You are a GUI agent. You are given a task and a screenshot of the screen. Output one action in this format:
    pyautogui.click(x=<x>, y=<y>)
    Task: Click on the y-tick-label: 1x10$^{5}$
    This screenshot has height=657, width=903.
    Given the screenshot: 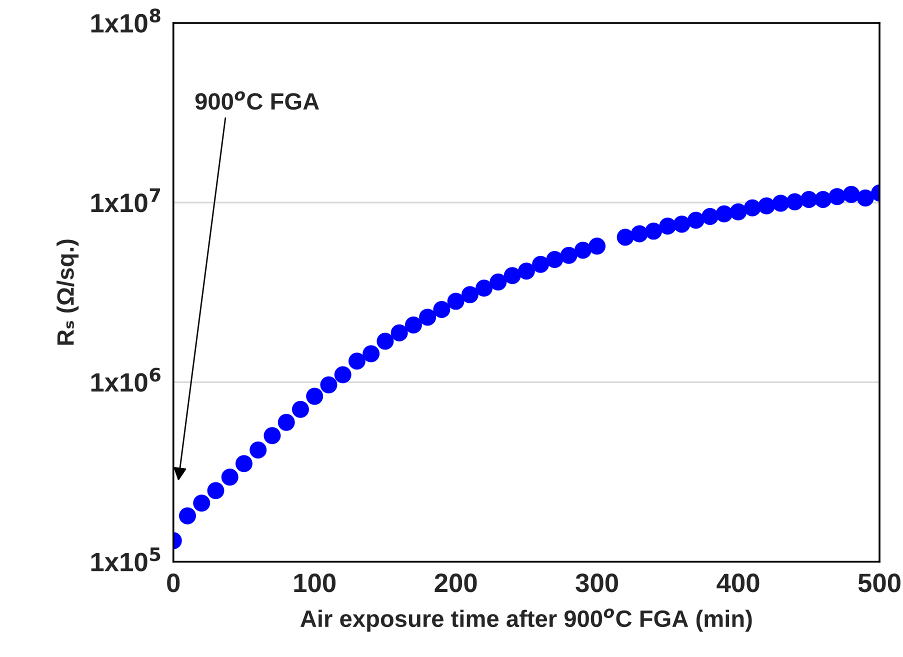 What is the action you would take?
    pyautogui.click(x=125, y=560)
    